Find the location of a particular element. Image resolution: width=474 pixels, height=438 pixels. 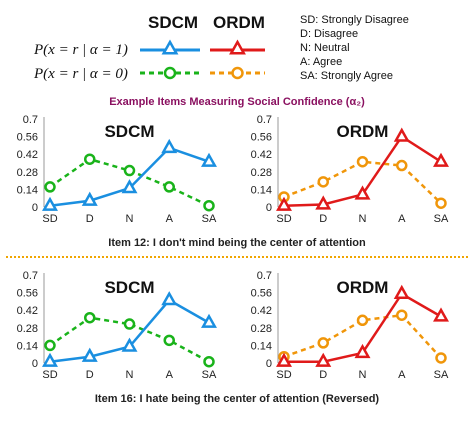

chart-panel-3: 0 0.14 0.28 0.42 0.56 0.7 SD D N A SA SDCM is located at coordinates (117, 325).